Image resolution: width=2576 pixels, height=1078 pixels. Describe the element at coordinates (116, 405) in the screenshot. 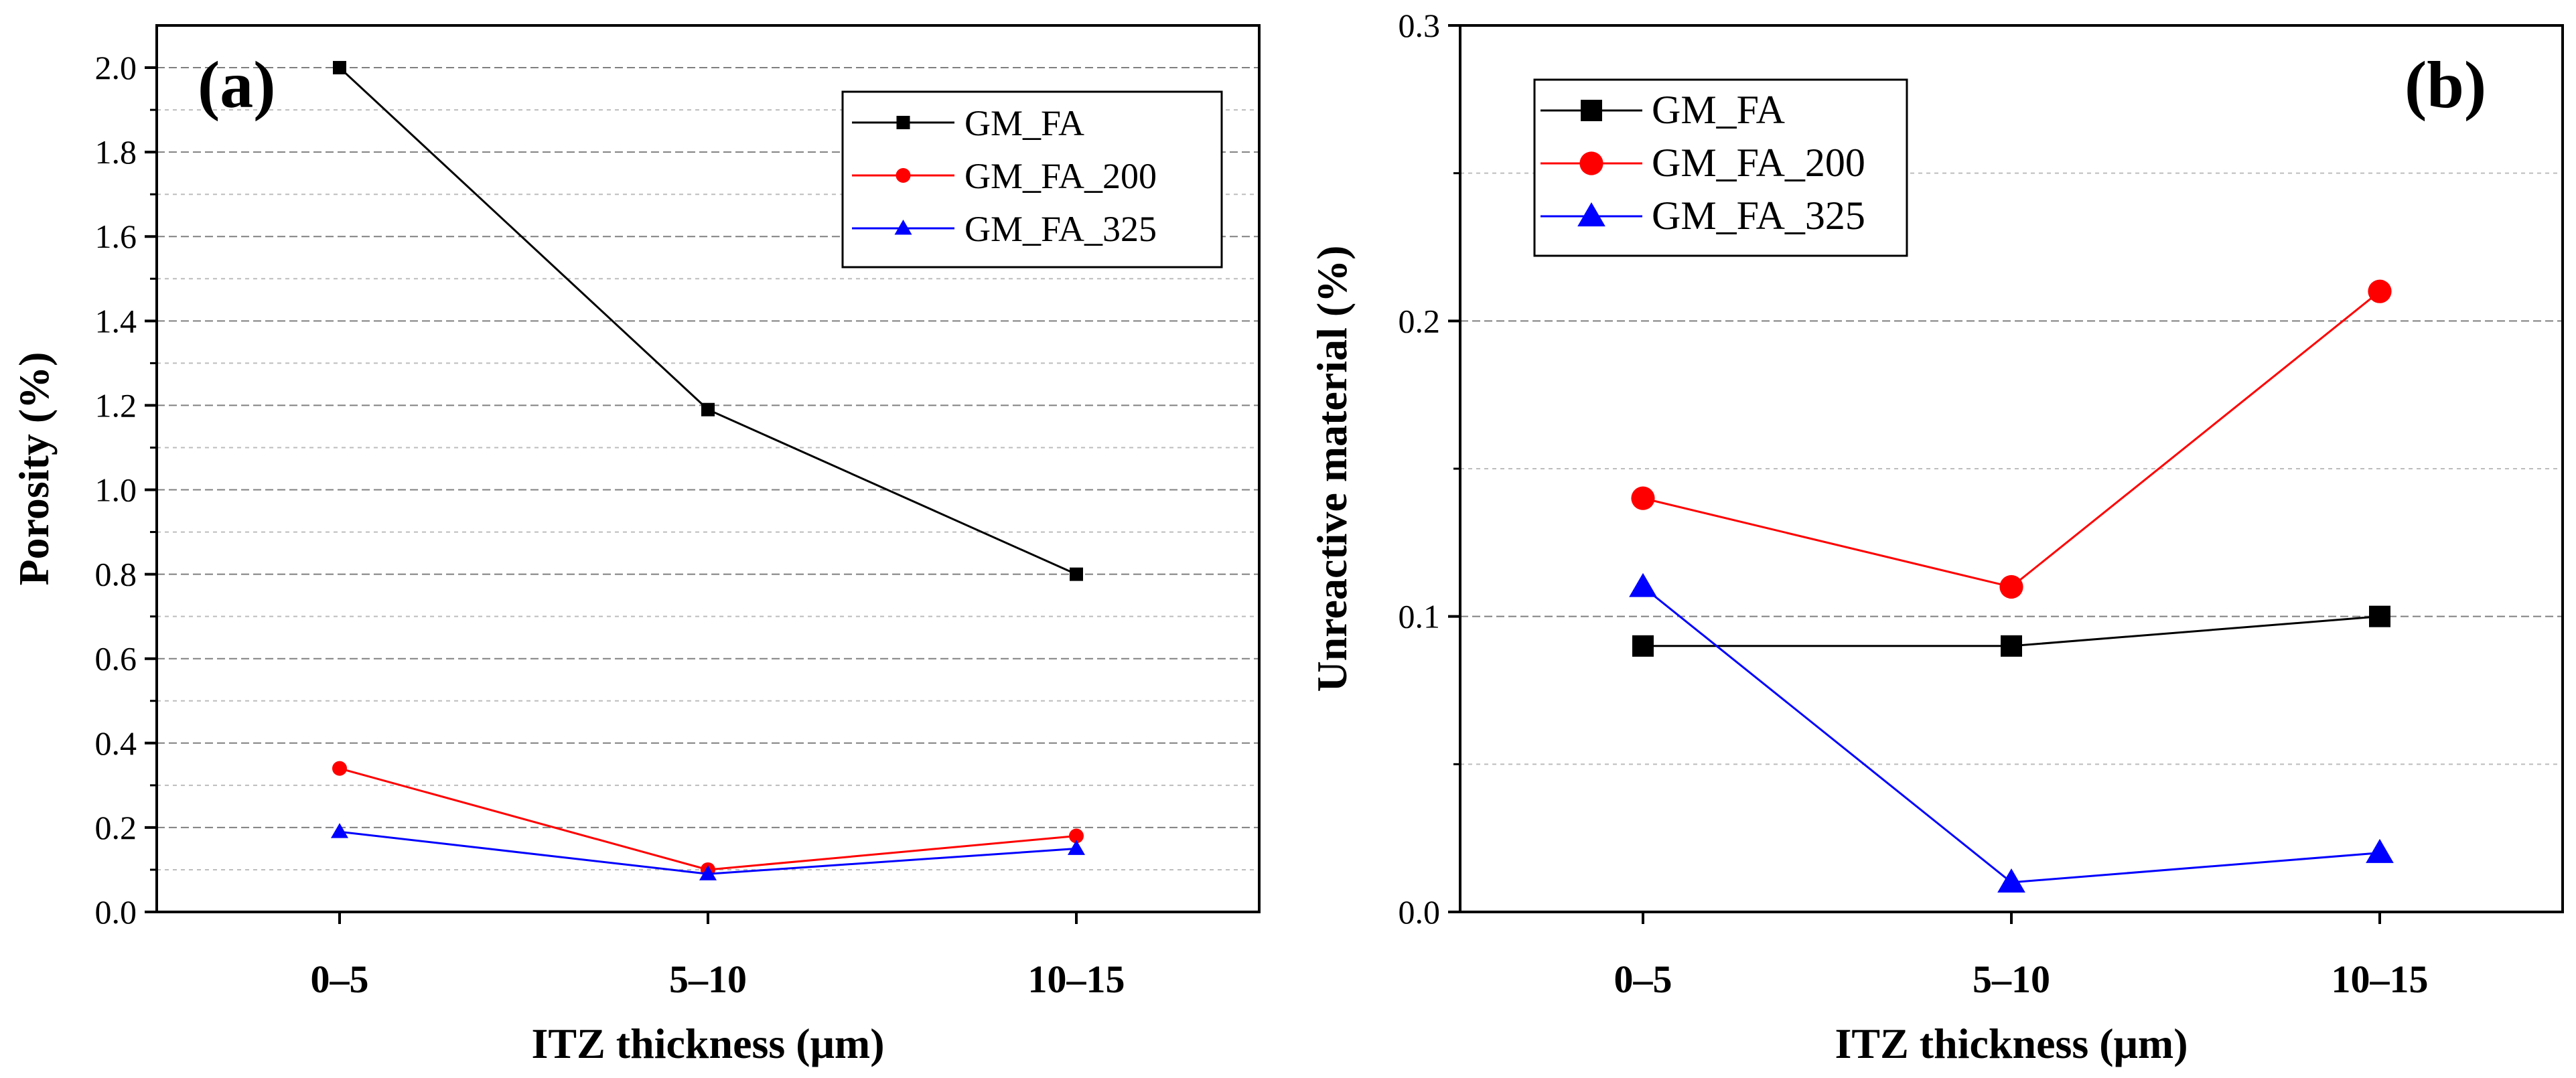

I see `y-tick-label: 1.2` at that location.